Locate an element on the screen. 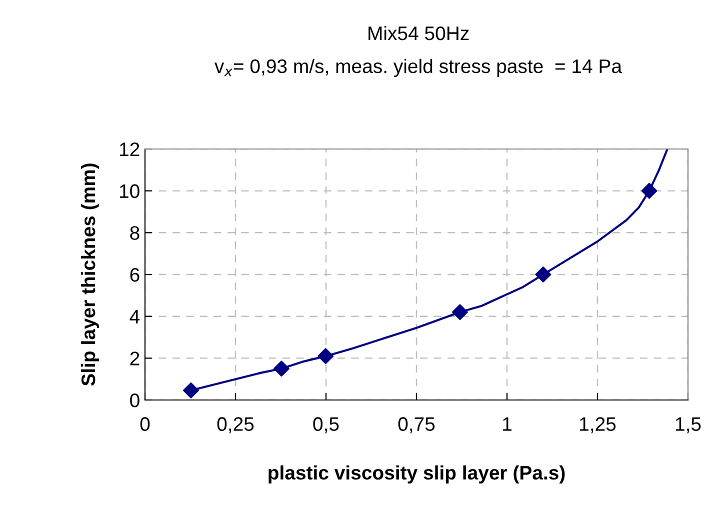 The height and width of the screenshot is (519, 709). y-tick-label: 6 is located at coordinates (135, 275).